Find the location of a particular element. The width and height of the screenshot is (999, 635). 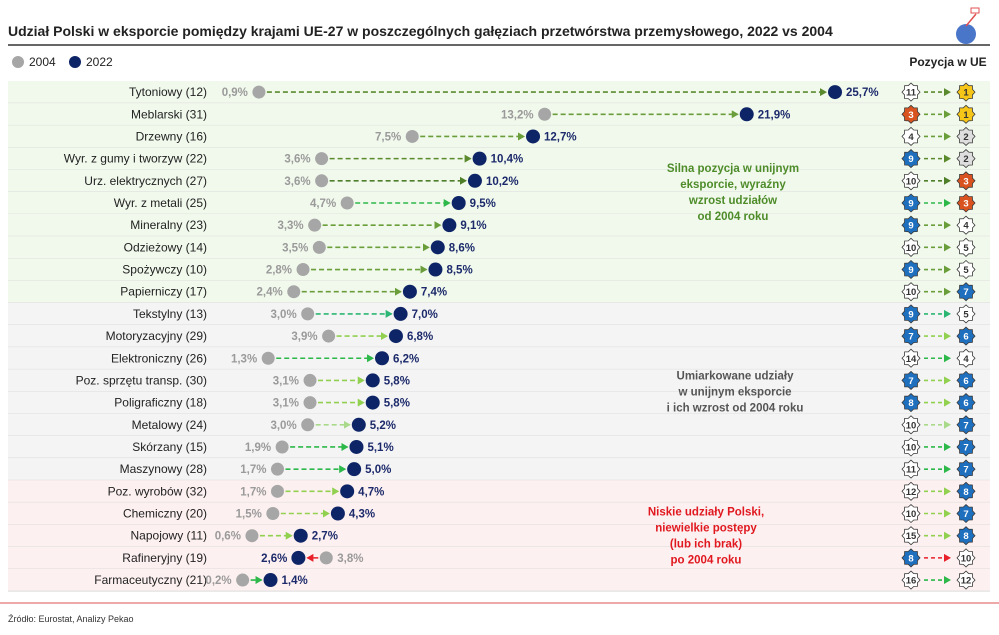

value-label-2004: 1,3% is located at coordinates (244, 359).